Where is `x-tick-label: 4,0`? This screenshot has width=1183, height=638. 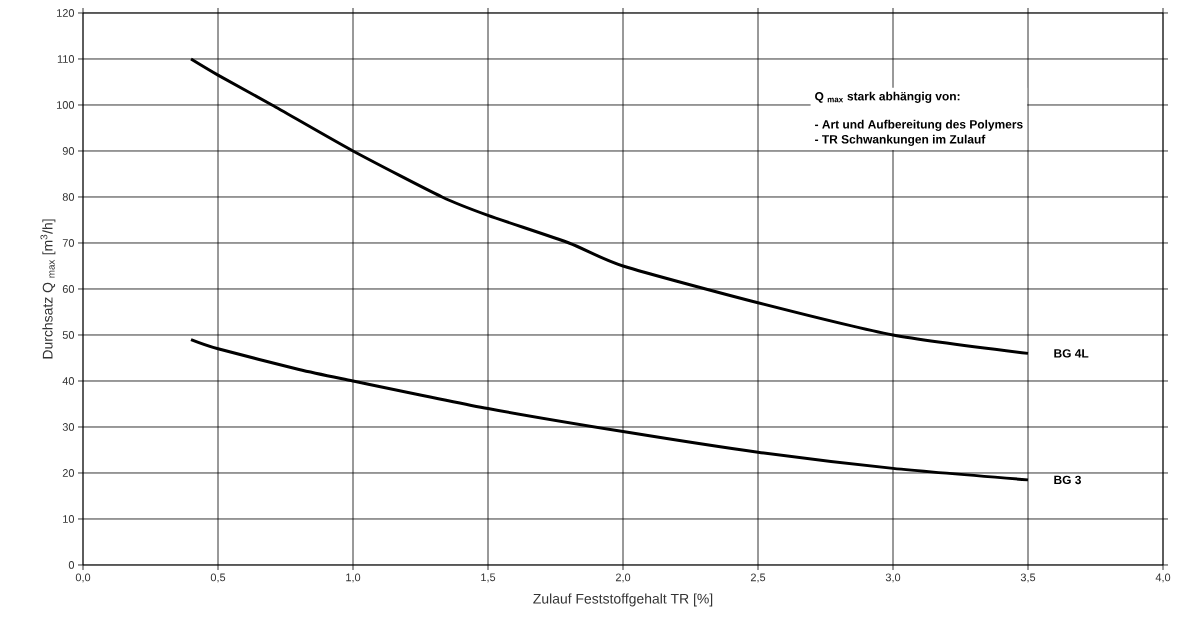 x-tick-label: 4,0 is located at coordinates (1163, 578).